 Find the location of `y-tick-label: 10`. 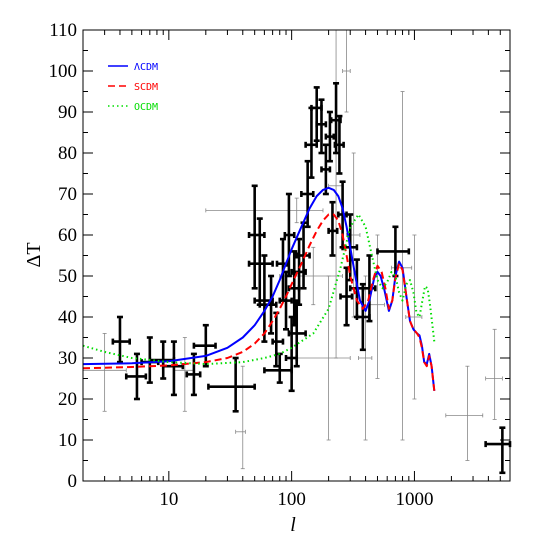

y-tick-label: 10 is located at coordinates (67, 440).